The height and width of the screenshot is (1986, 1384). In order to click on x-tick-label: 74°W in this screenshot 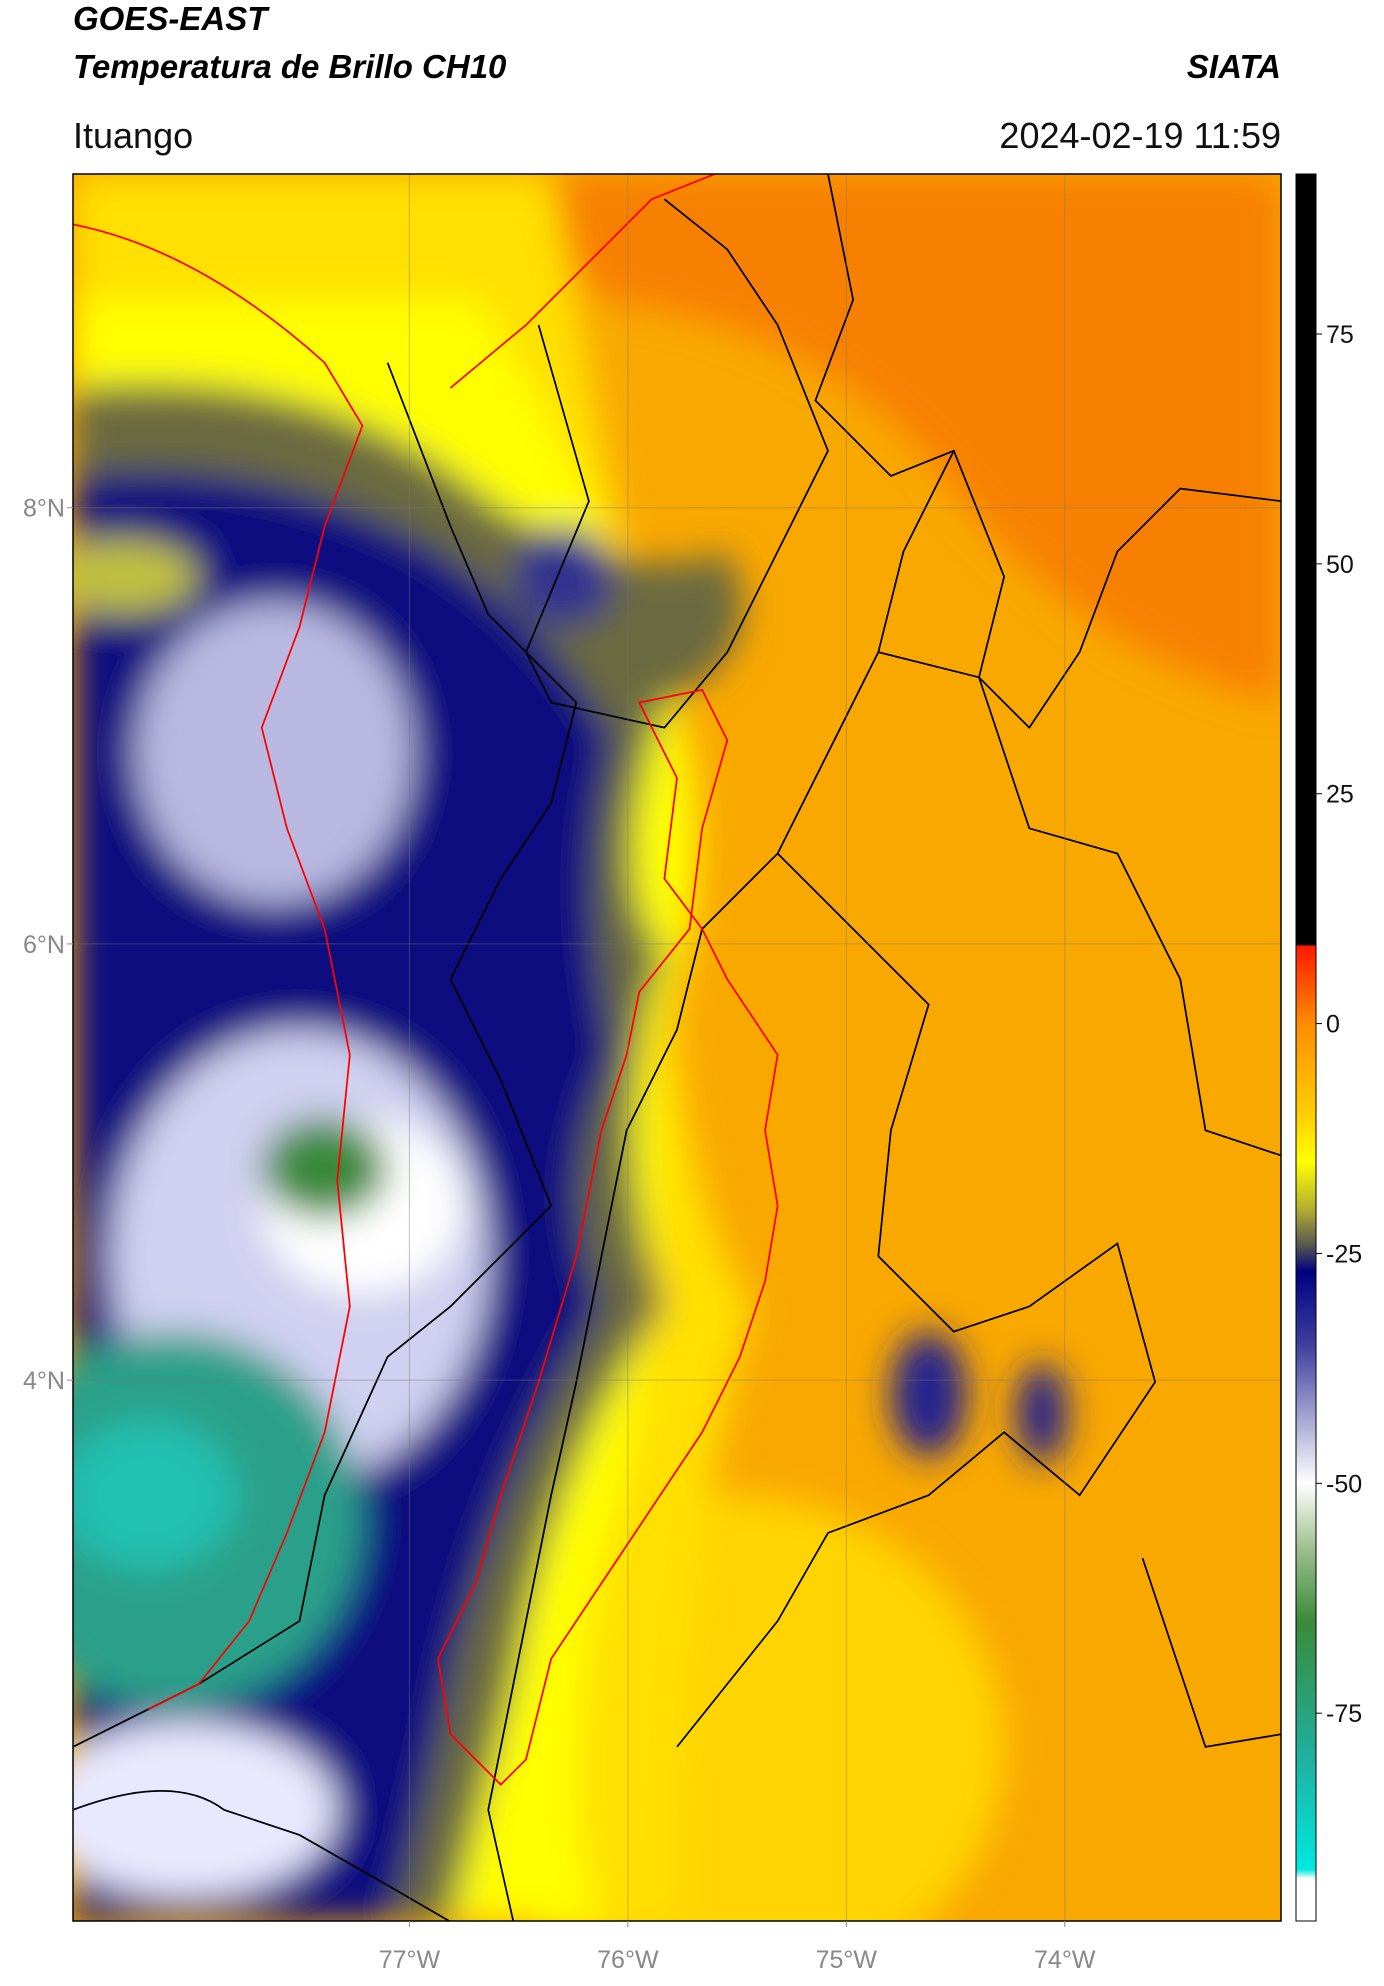, I will do `click(1065, 1960)`.